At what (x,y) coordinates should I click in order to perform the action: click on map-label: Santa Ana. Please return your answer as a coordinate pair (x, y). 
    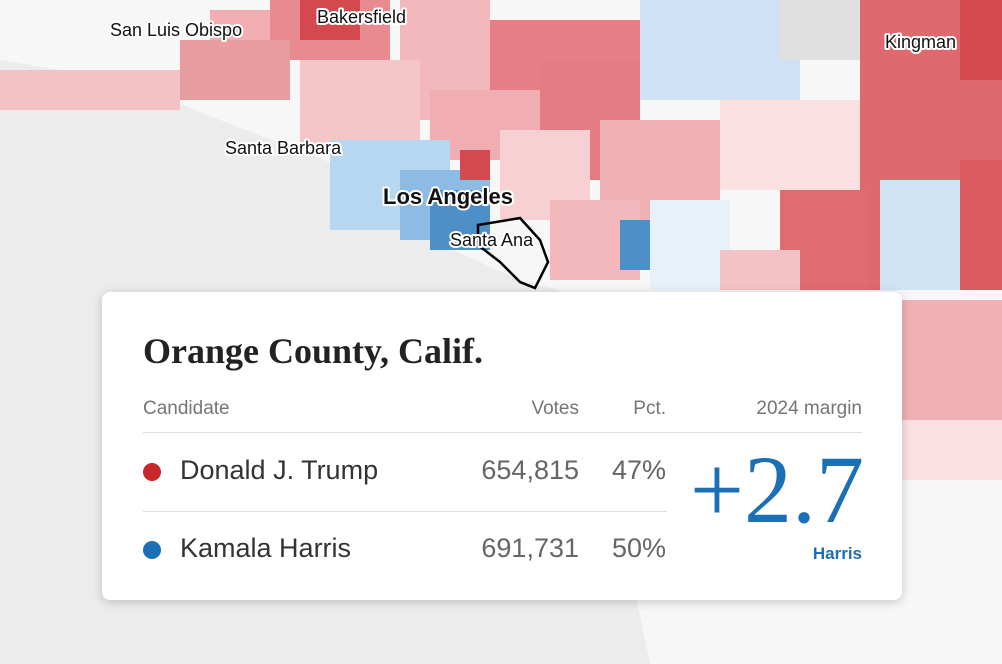
    Looking at the image, I should click on (492, 240).